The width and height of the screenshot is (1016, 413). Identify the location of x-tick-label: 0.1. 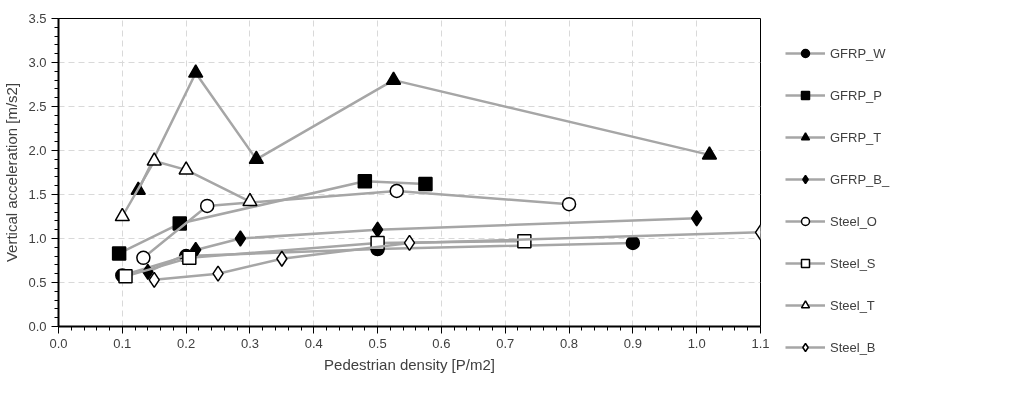
(122, 343).